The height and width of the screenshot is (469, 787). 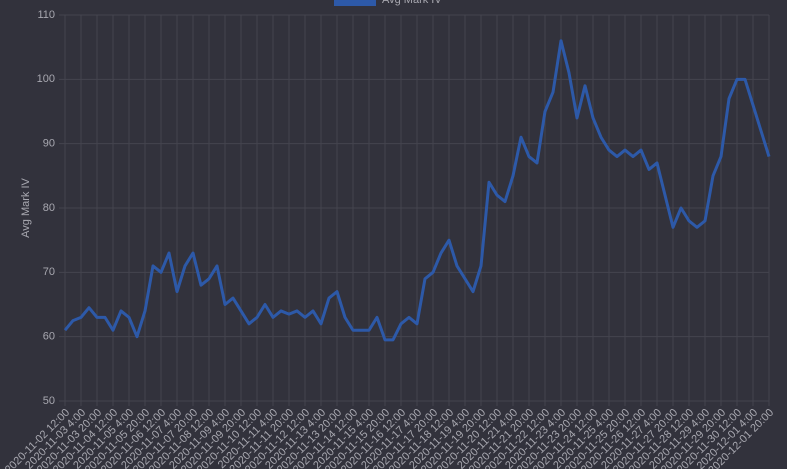 What do you see at coordinates (26, 207) in the screenshot?
I see `y-axis-label: Avg Mark IV` at bounding box center [26, 207].